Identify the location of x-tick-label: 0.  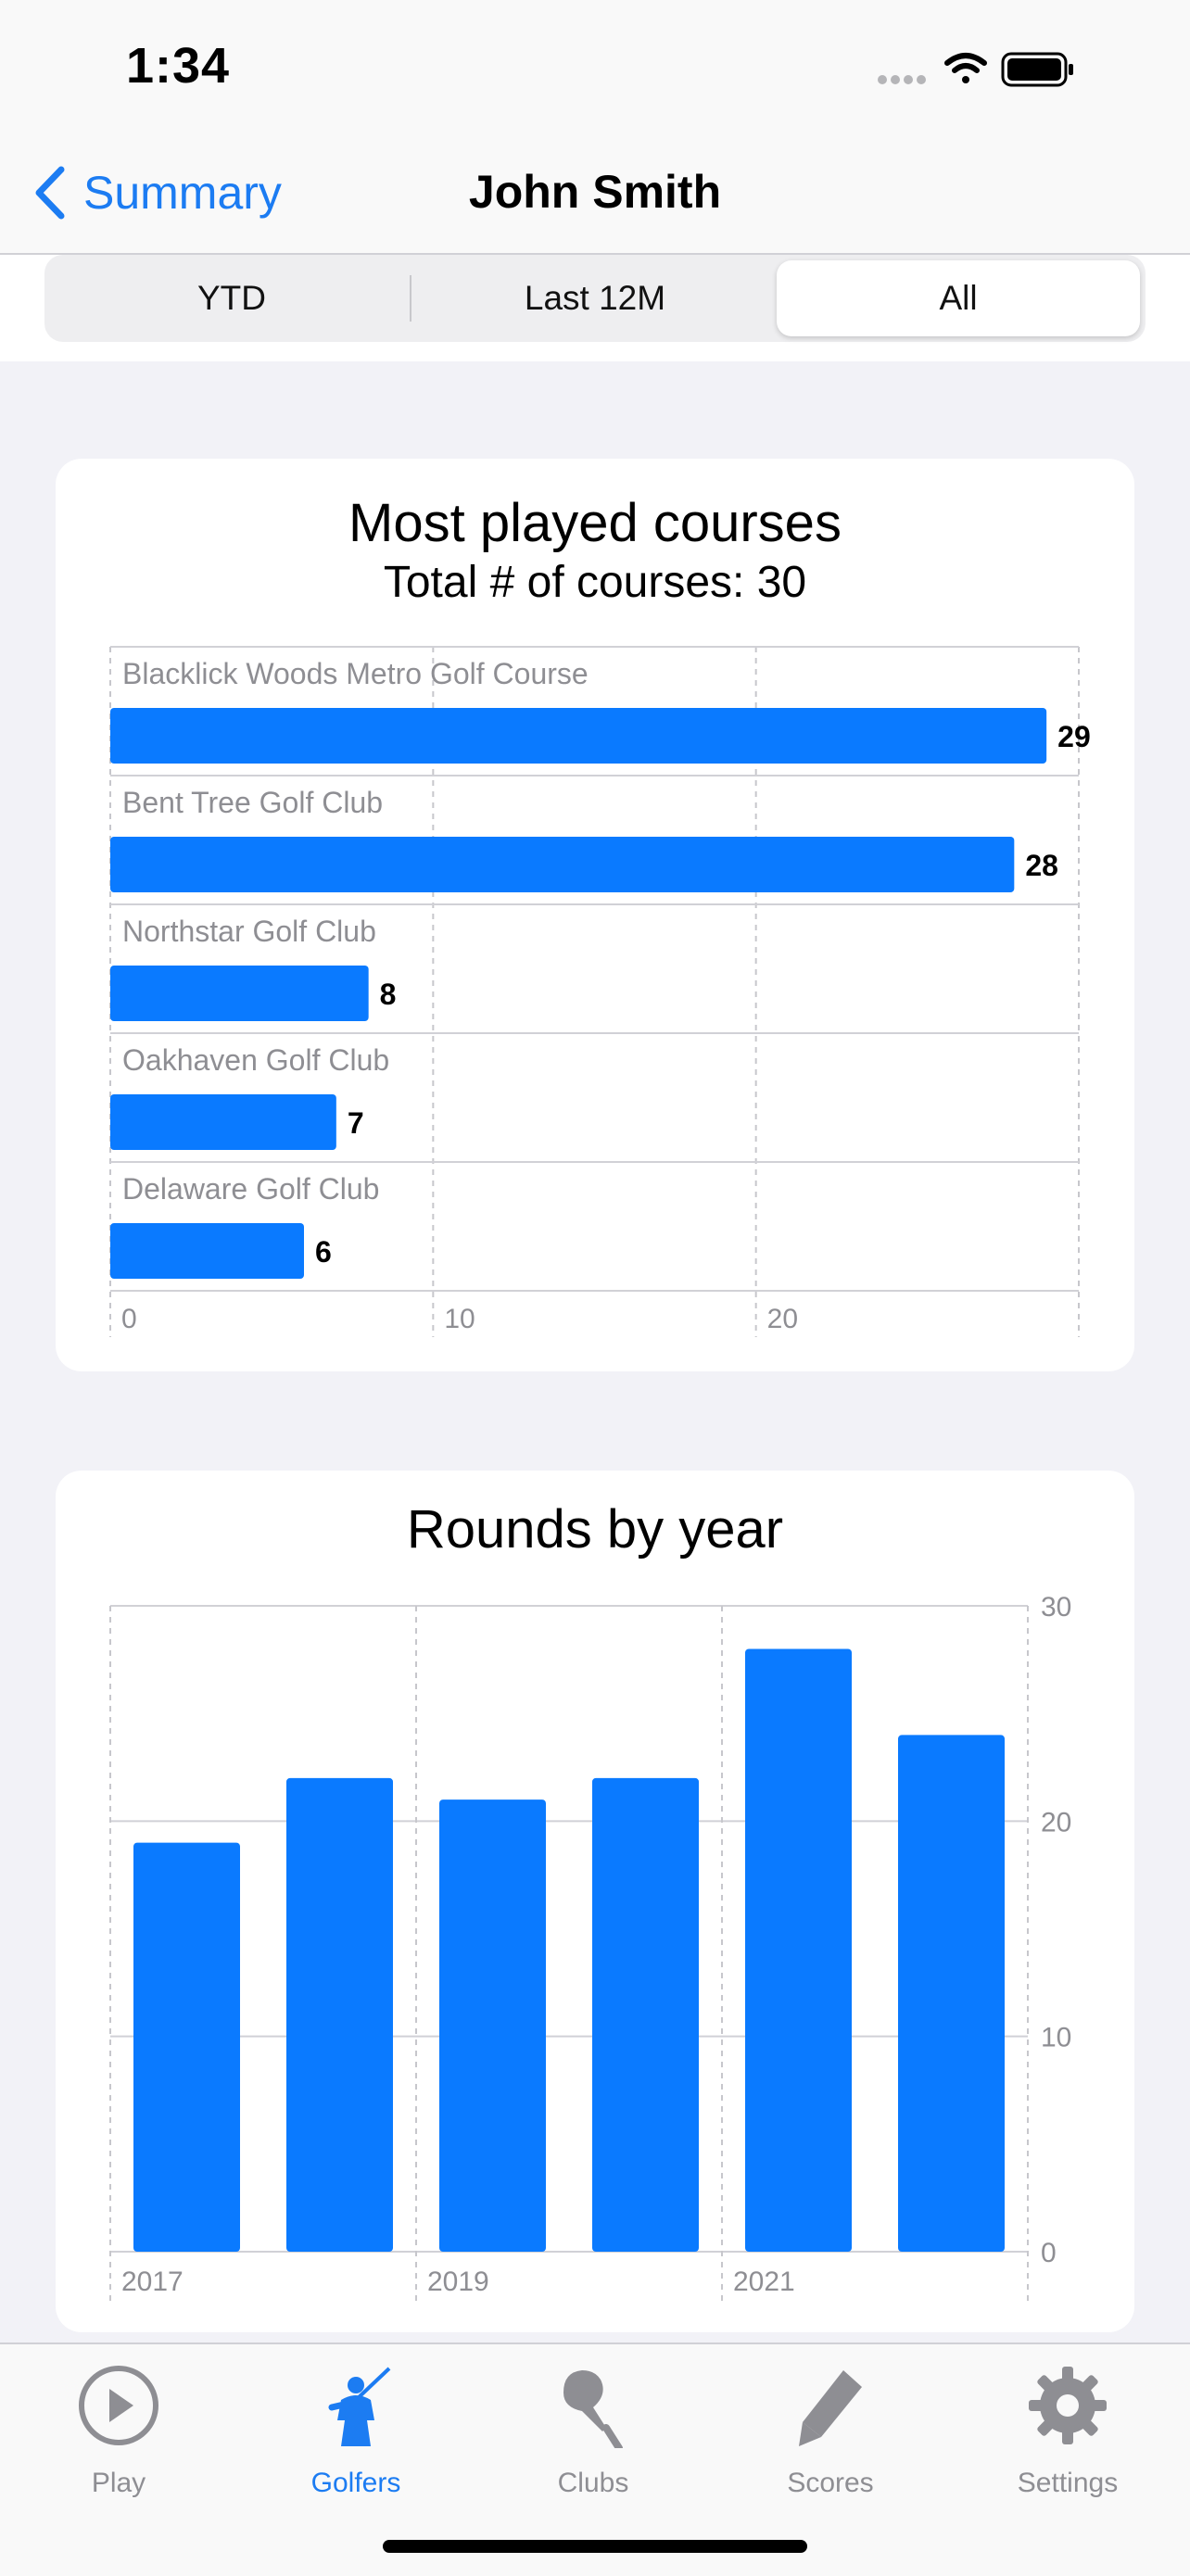
(129, 1319).